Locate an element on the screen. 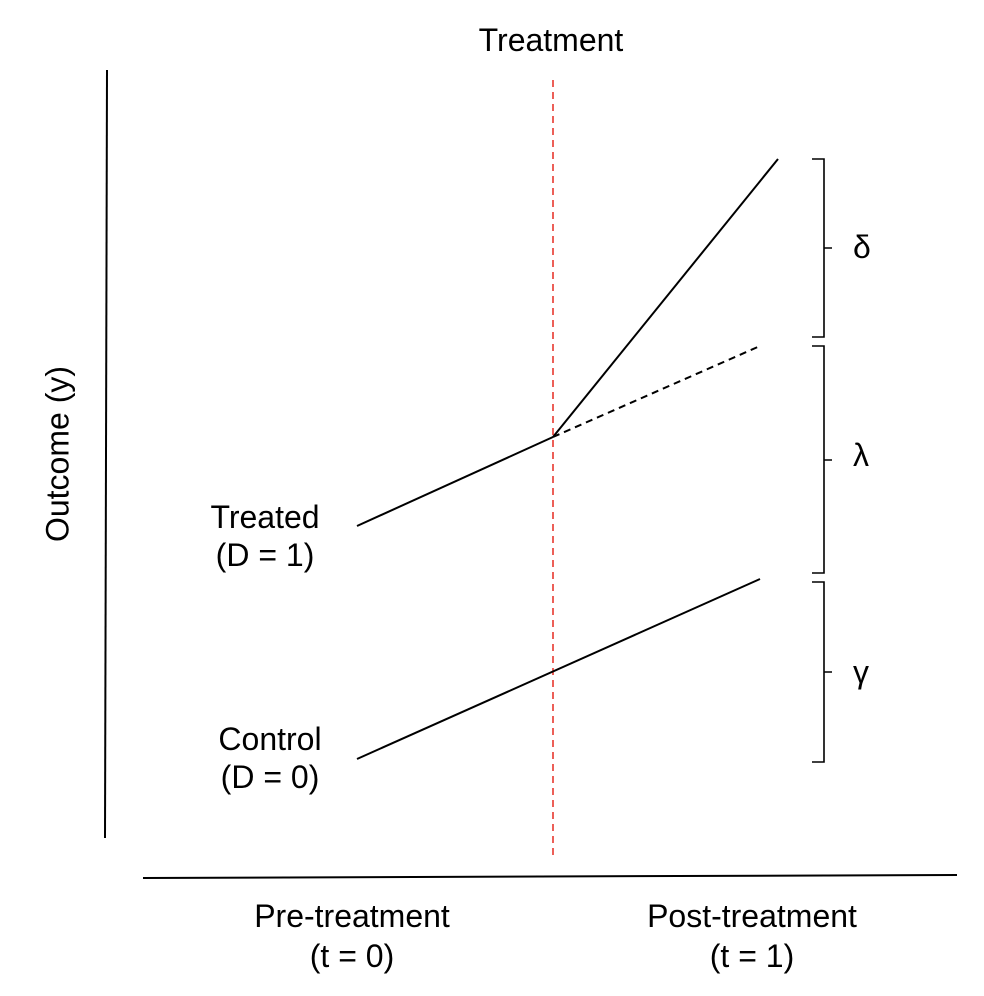  x-axis-line is located at coordinates (550, 876).